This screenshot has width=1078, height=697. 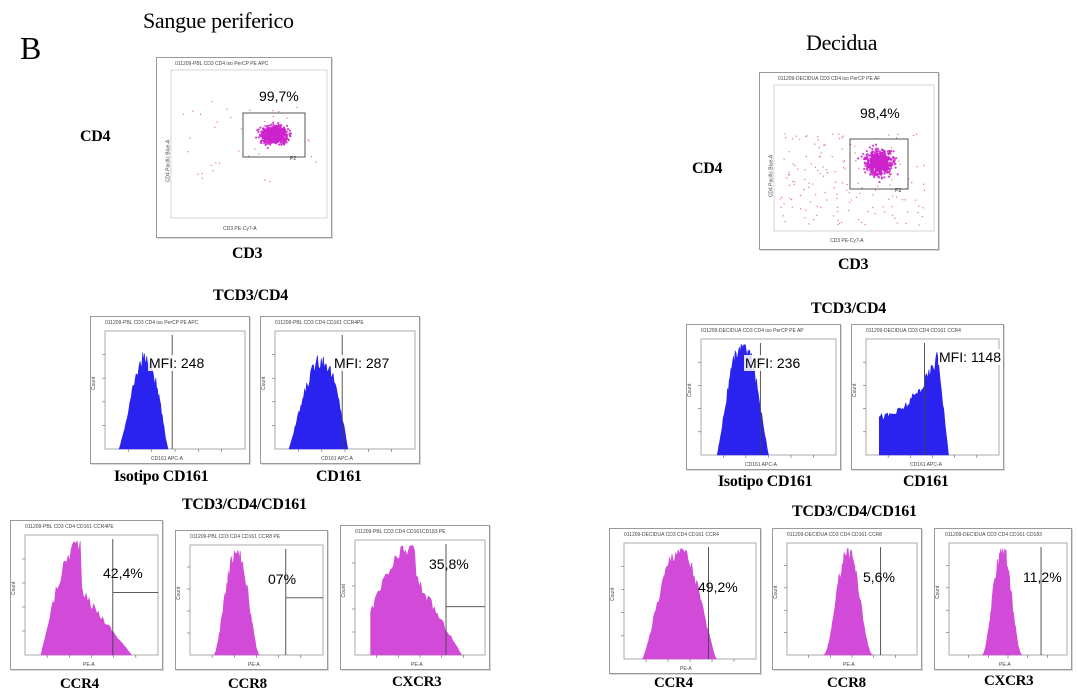 I want to click on plot-header: 011209-DECIDUA CD3 CD4 iso PerCP PE AP, so click(x=752, y=331).